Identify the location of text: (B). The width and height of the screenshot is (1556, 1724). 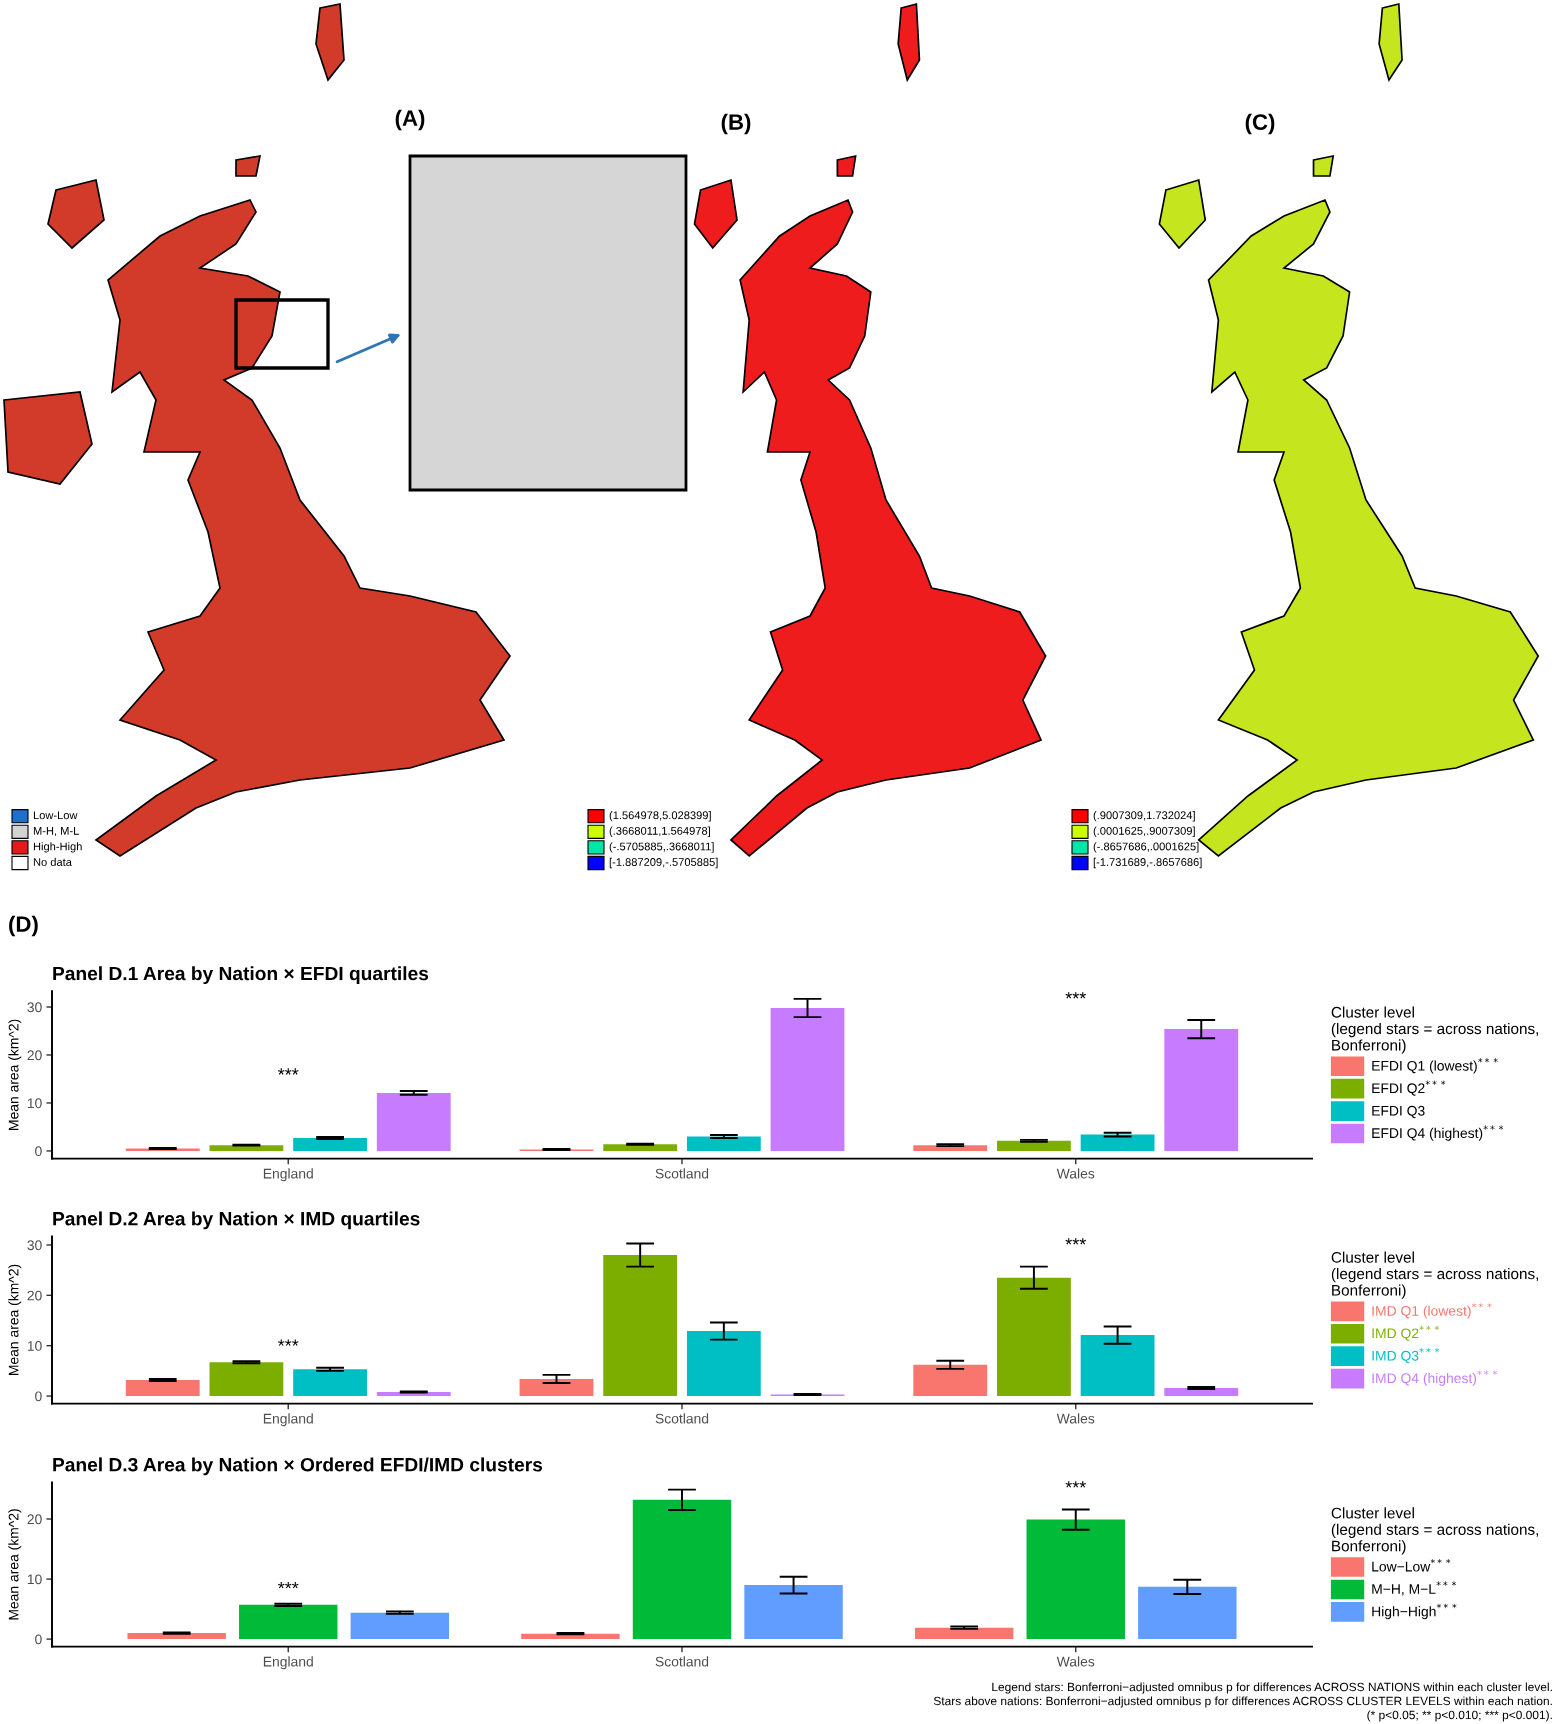
(736, 124).